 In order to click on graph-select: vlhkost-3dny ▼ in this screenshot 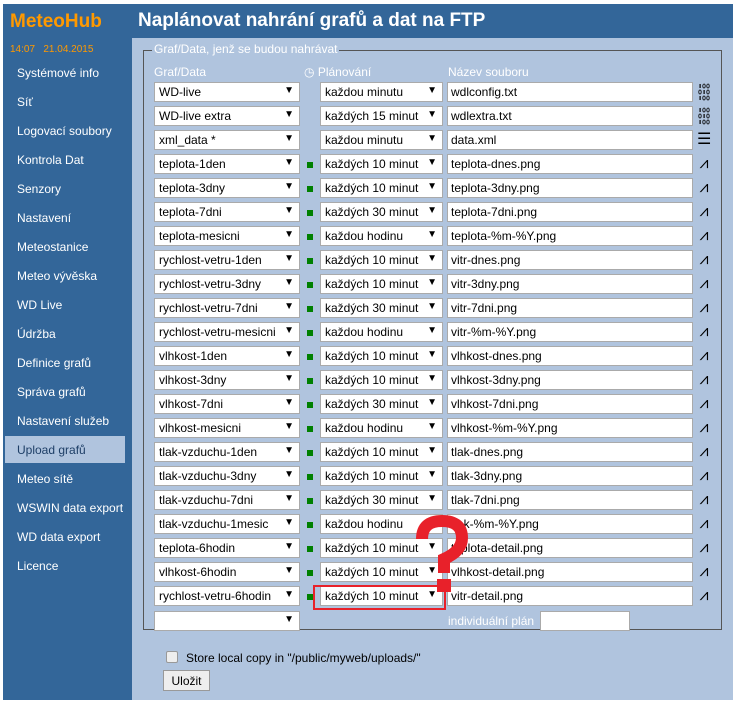, I will do `click(227, 380)`.